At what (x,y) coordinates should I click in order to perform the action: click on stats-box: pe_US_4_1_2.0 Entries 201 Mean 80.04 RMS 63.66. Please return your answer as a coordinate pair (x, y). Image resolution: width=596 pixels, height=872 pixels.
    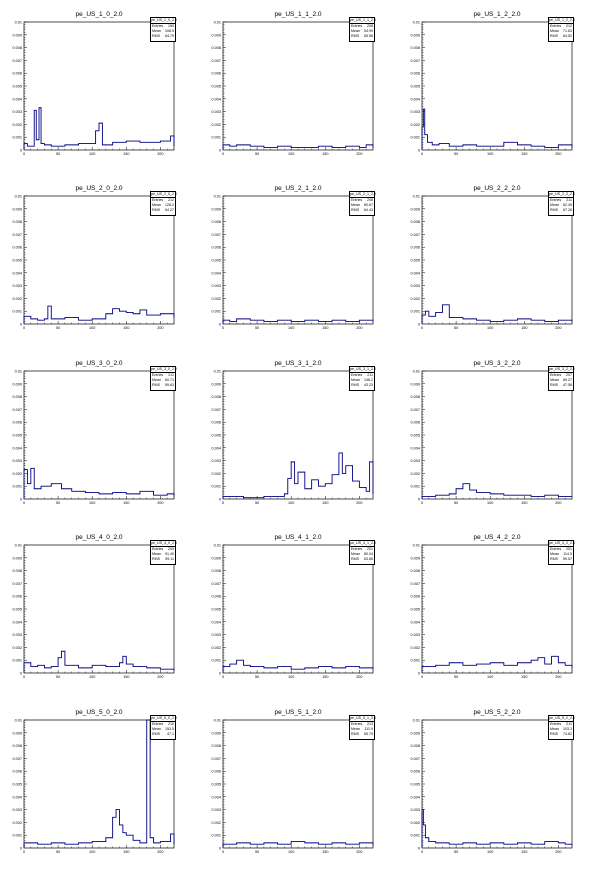
    Looking at the image, I should click on (362, 552).